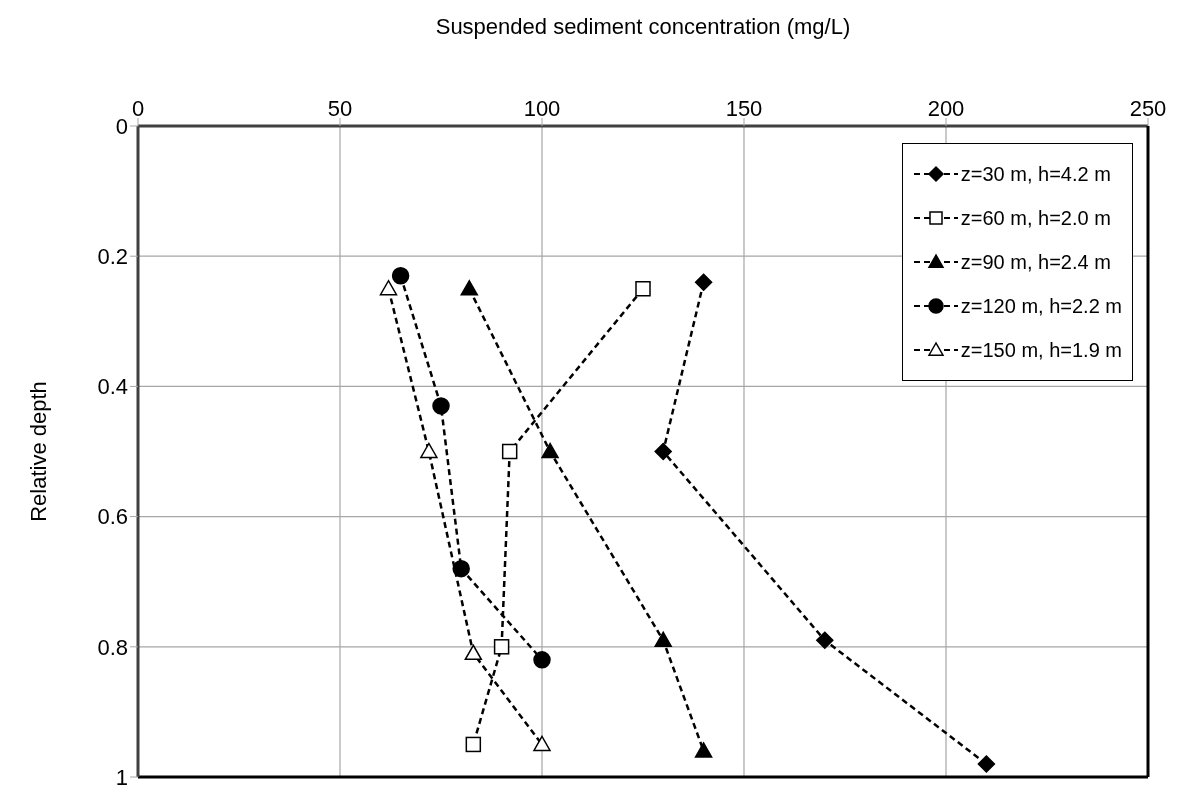  Describe the element at coordinates (38, 451) in the screenshot. I see `y-axis-title: Relative depth` at that location.